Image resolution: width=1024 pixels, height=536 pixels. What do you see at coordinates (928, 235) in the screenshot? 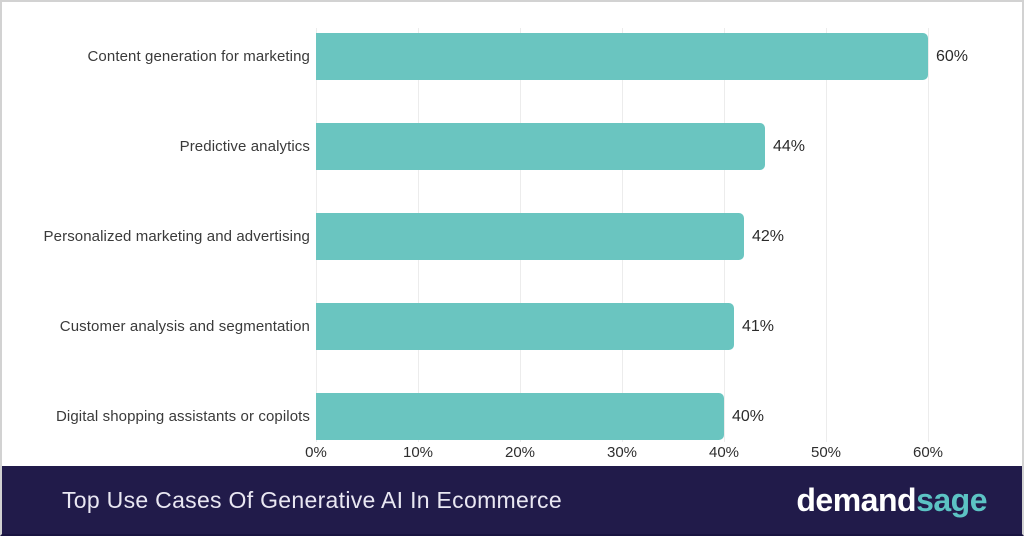
I see `gridline-60%` at bounding box center [928, 235].